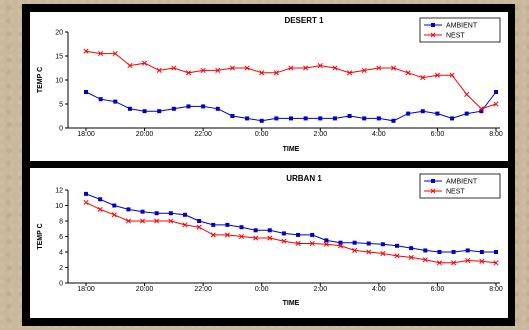 This screenshot has width=529, height=330. I want to click on chart-title: URBAN 1, so click(304, 178).